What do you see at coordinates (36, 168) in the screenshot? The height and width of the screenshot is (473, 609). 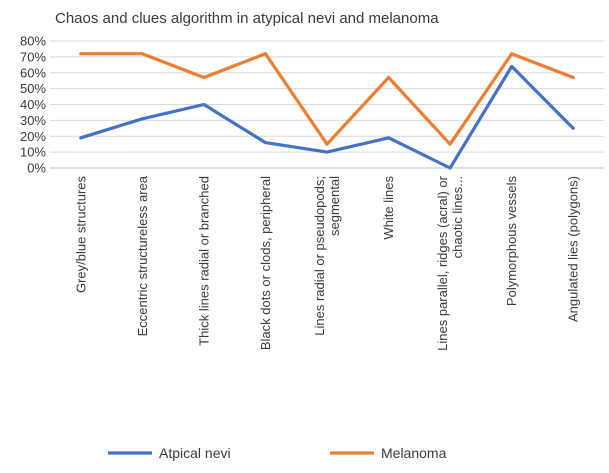 I see `y-tick-label: 0%` at bounding box center [36, 168].